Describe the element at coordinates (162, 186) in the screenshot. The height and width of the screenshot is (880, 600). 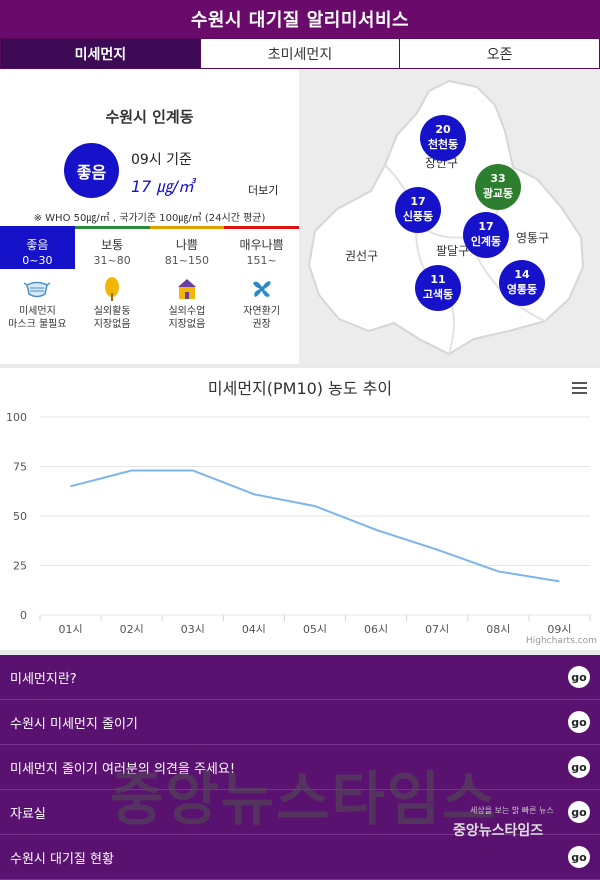
I see `measure-value: 17 ㎍/㎥` at that location.